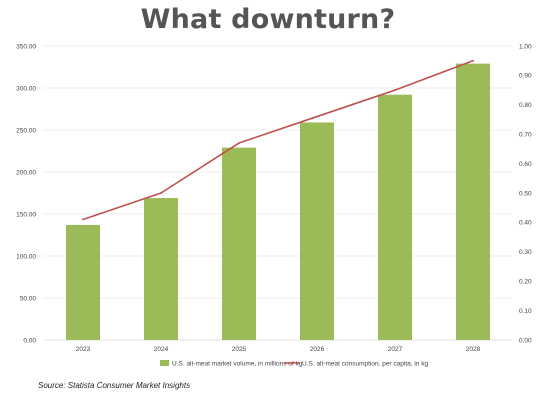 Image resolution: width=536 pixels, height=402 pixels. I want to click on right-tick-label: 0.90, so click(525, 76).